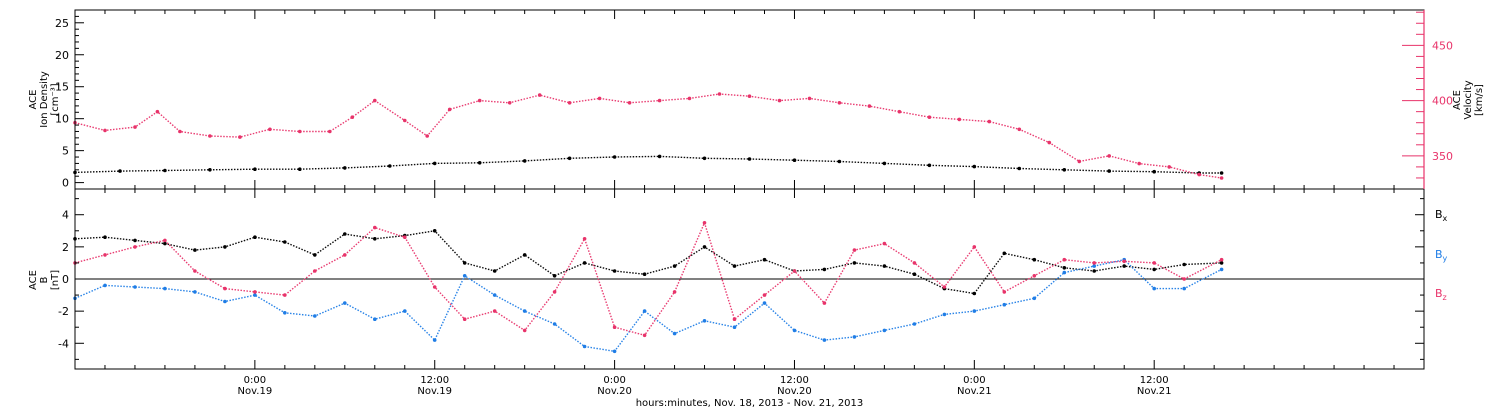  What do you see at coordinates (614, 391) in the screenshot?
I see `x-tick-label-date: Nov.20` at bounding box center [614, 391].